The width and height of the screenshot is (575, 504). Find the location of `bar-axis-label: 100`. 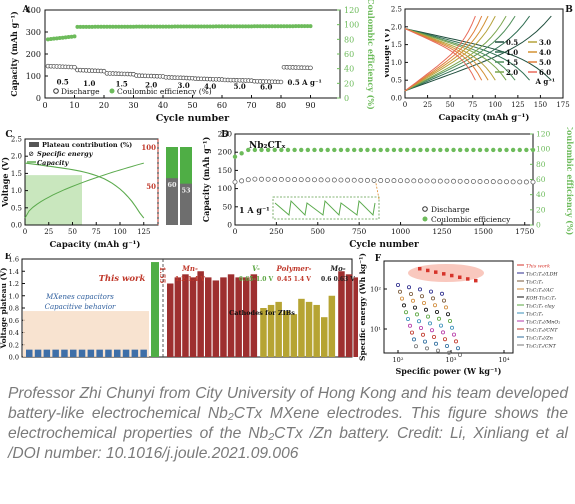

bar-axis-label: 100 is located at coordinates (148, 147).